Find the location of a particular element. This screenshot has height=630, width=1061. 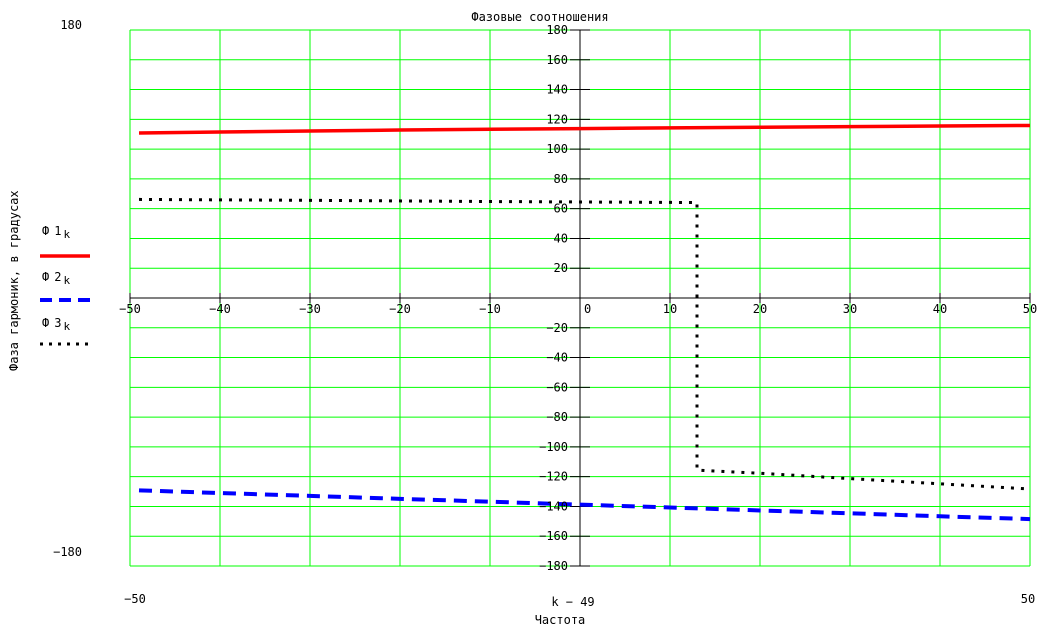

legend-sample-solid is located at coordinates (65, 256).